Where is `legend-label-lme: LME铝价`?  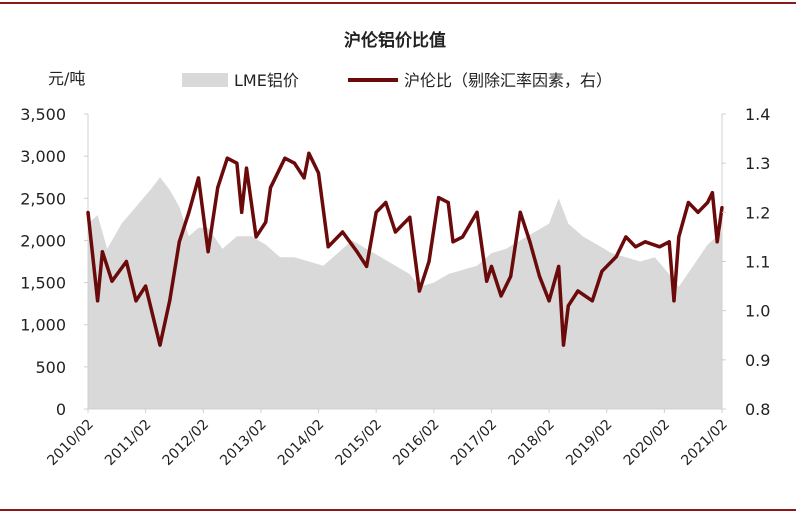
legend-label-lme: LME铝价 is located at coordinates (266, 80).